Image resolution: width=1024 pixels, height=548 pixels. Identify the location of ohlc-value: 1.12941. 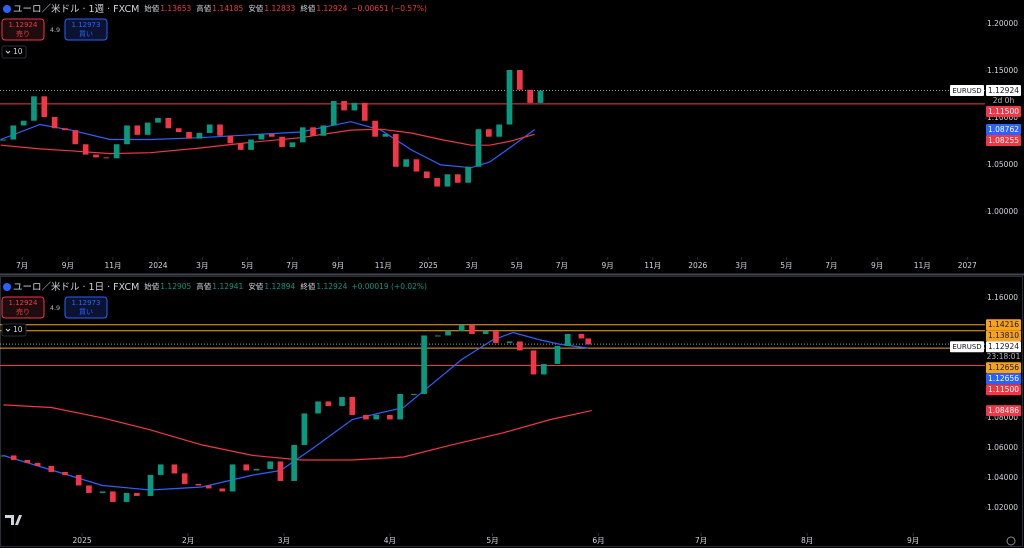
(227, 286).